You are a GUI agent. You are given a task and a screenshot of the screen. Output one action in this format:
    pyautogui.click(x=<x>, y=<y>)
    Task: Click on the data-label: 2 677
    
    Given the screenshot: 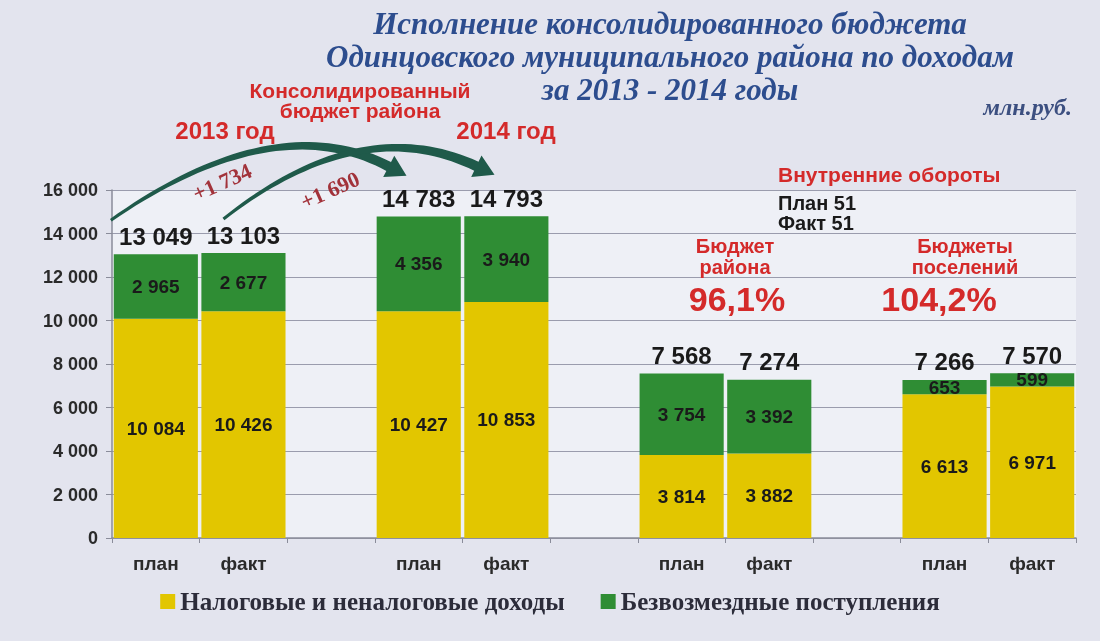 What is the action you would take?
    pyautogui.click(x=243, y=282)
    